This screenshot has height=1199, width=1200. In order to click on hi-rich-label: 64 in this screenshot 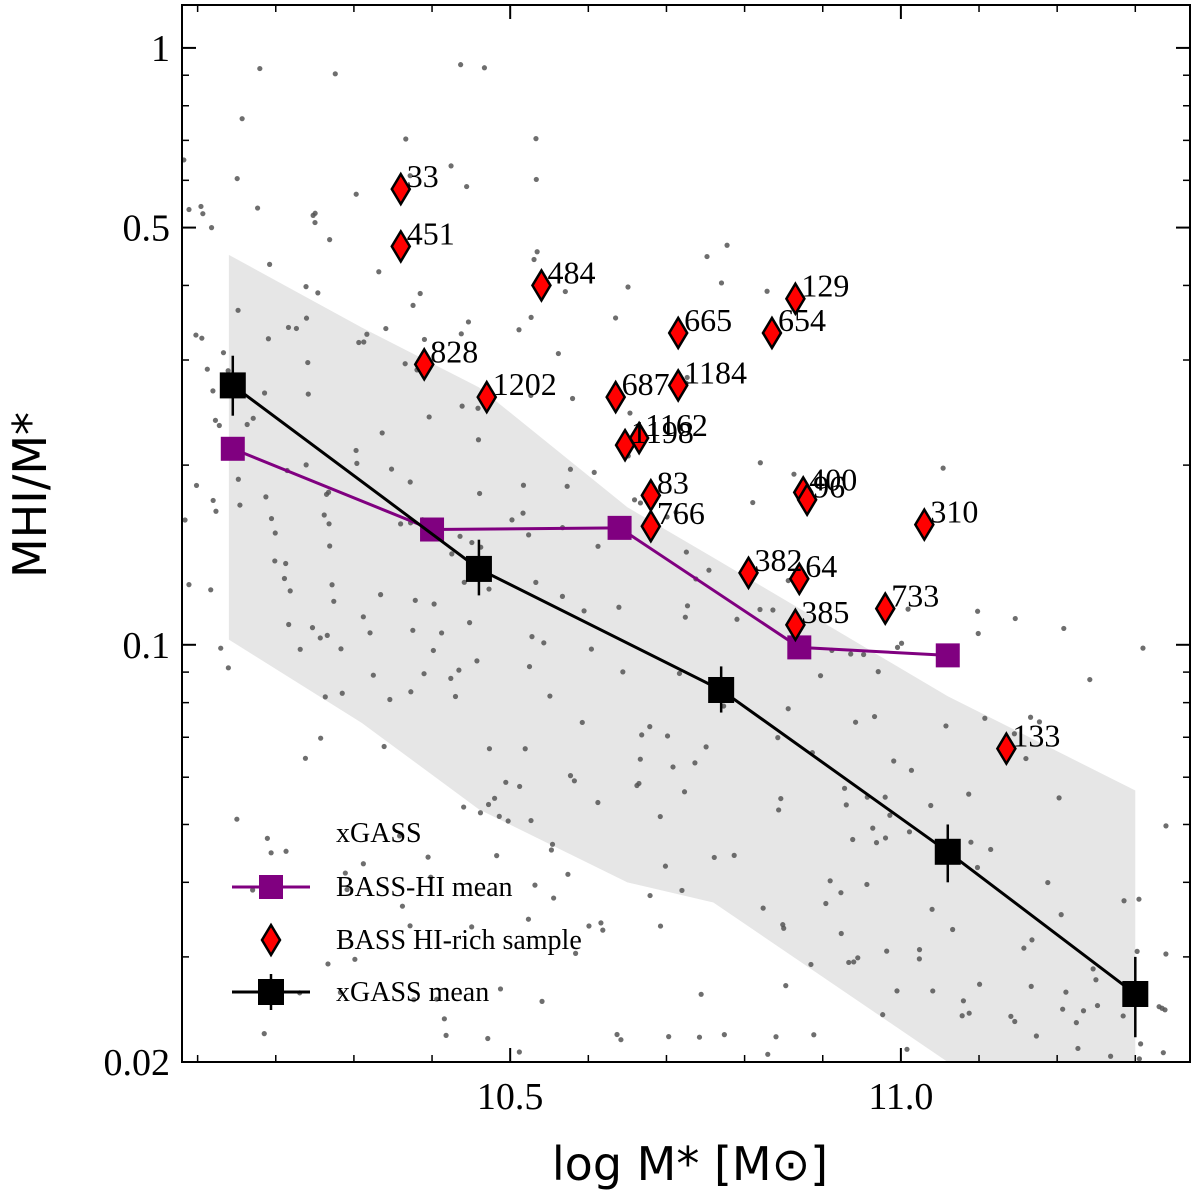, I will do `click(821, 566)`.